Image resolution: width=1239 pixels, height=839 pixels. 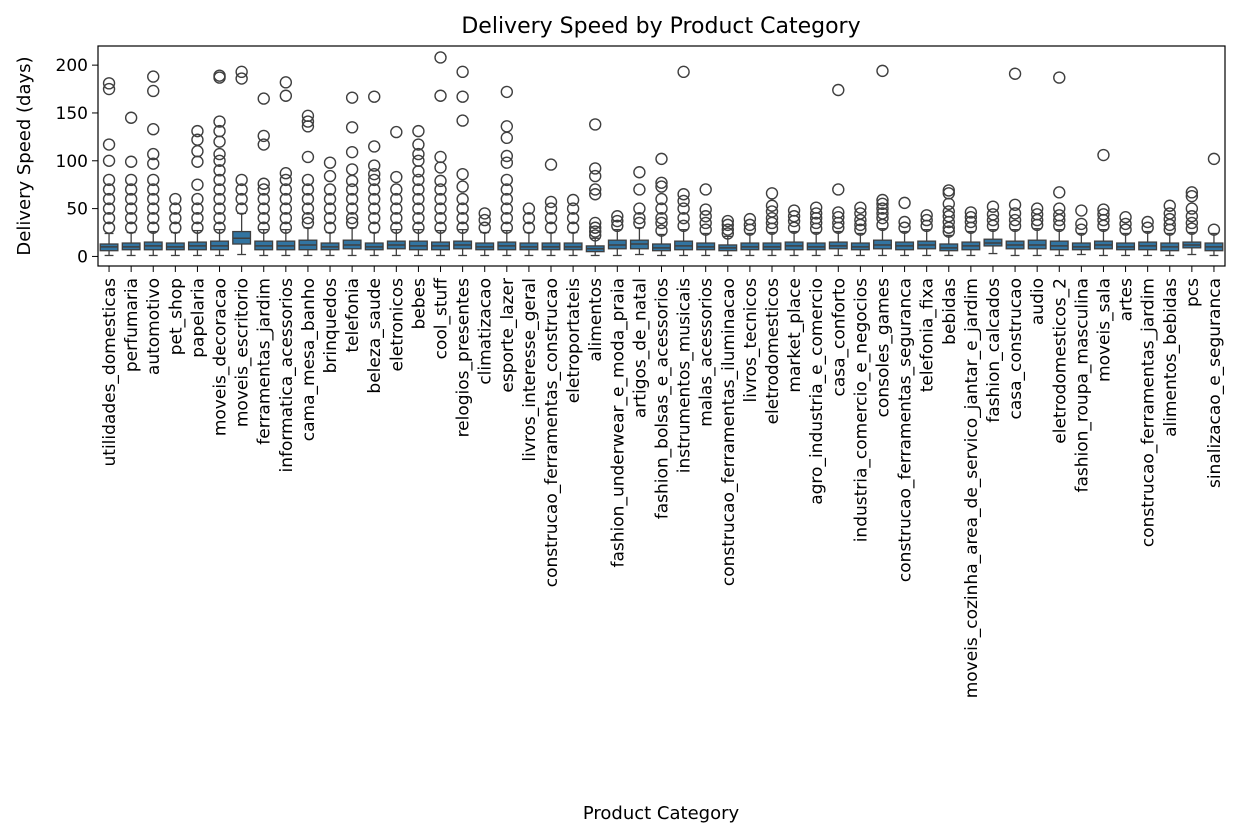 What do you see at coordinates (640, 348) in the screenshot?
I see `x-tick-label: artigos_de_natal` at bounding box center [640, 348].